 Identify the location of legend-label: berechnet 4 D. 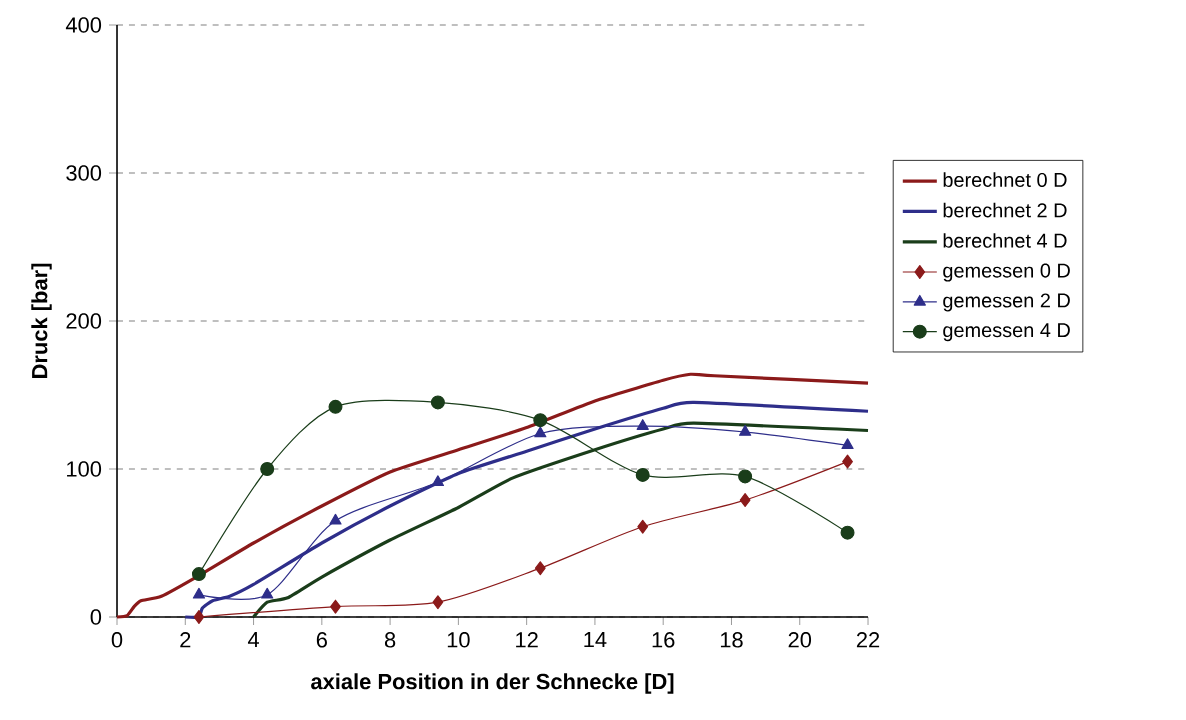
(1005, 240).